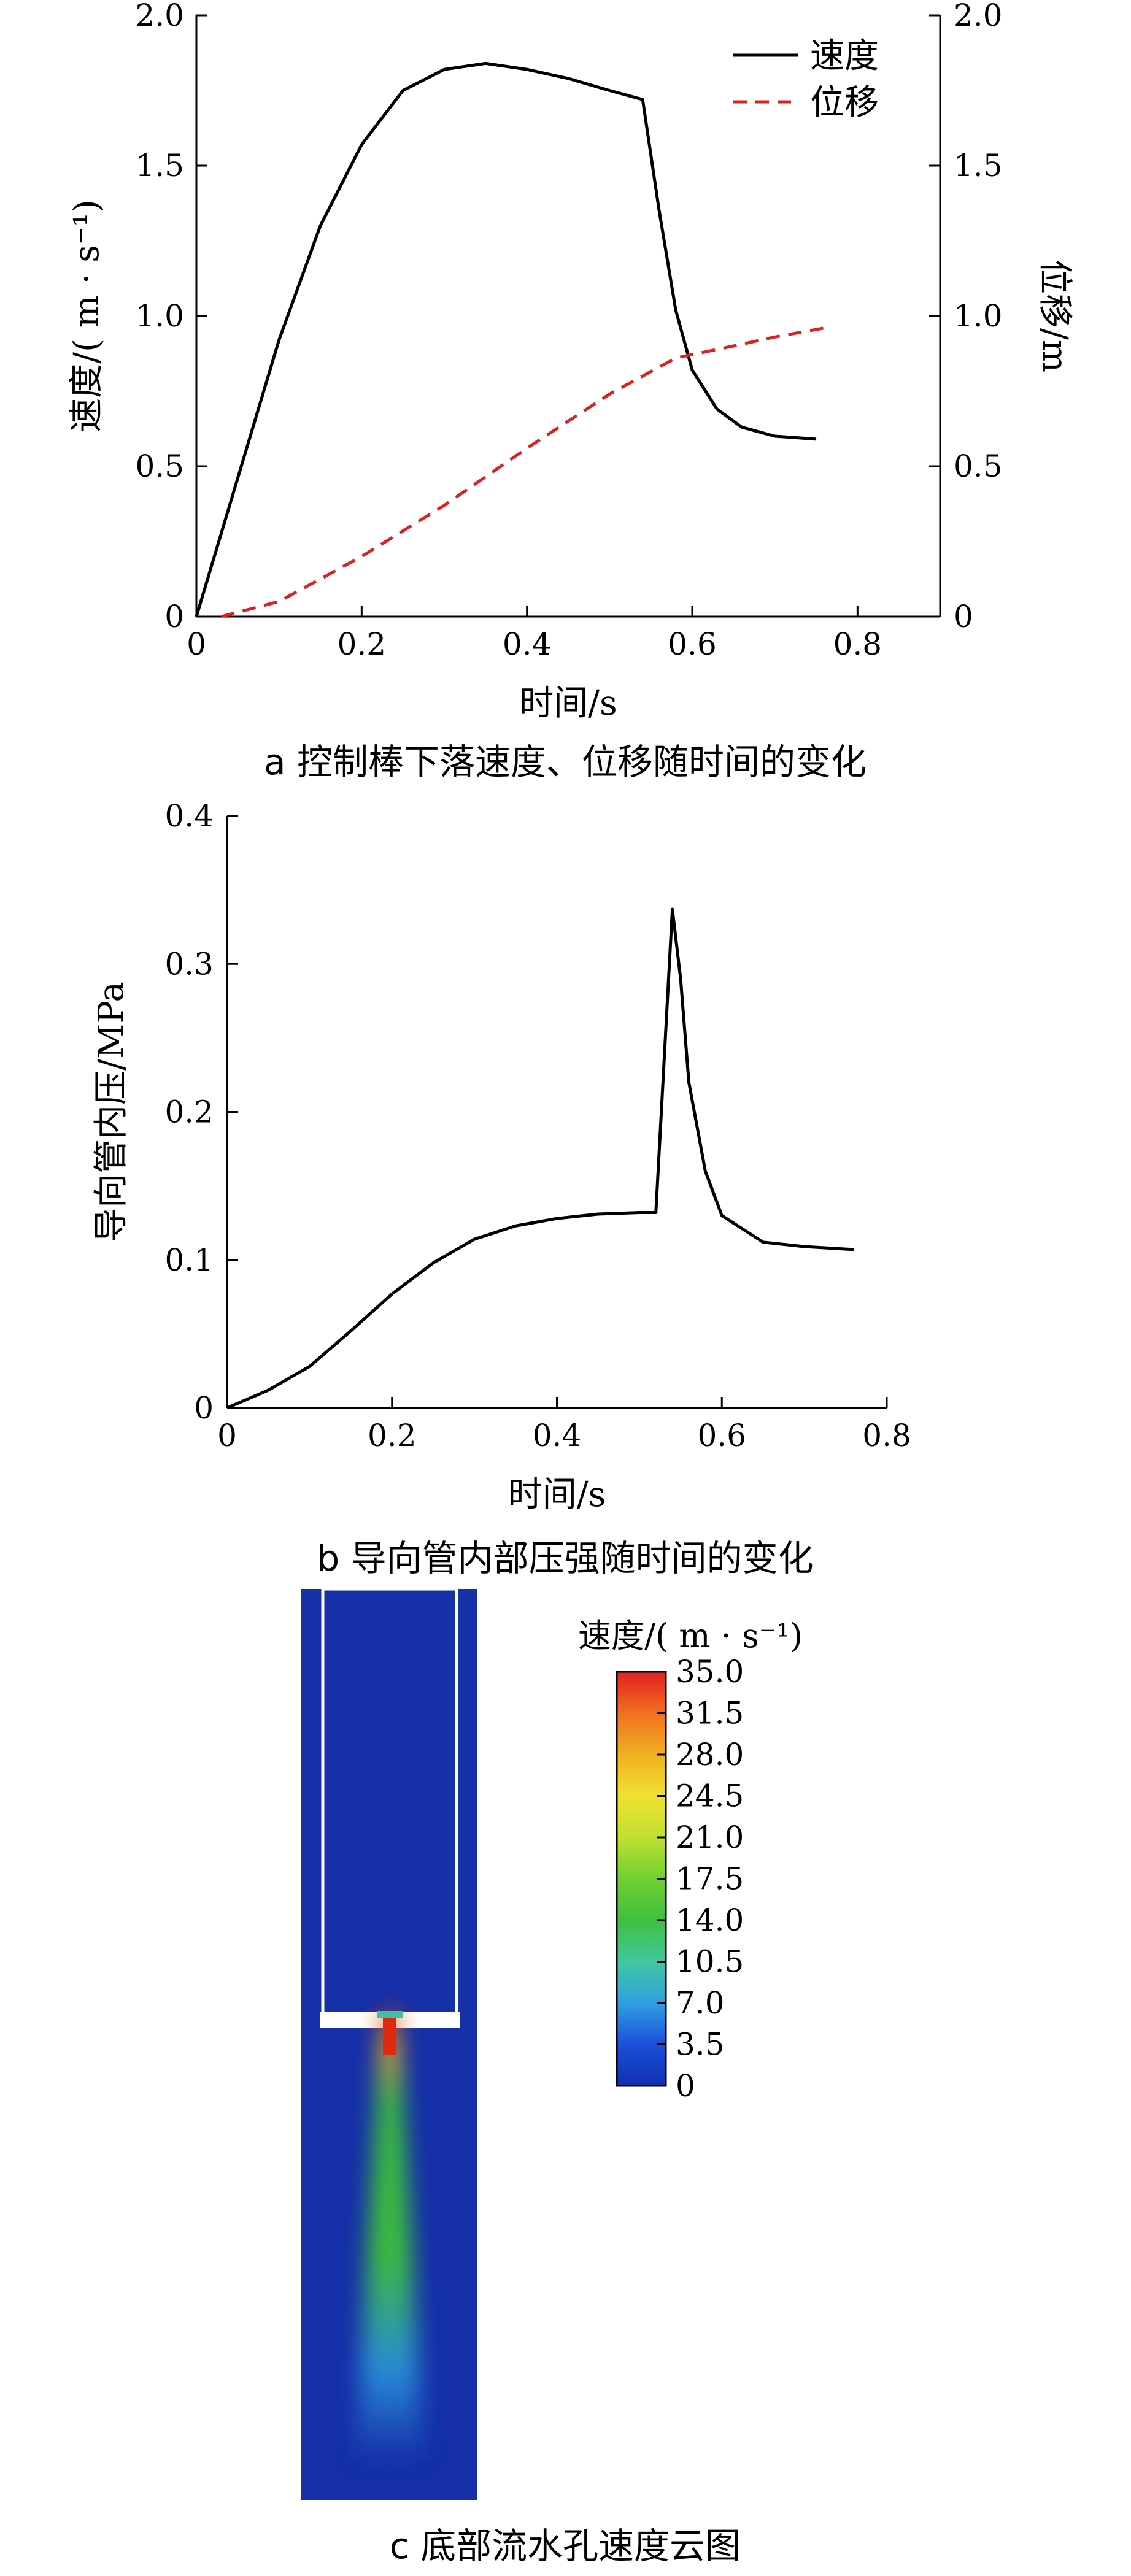  Describe the element at coordinates (1055, 316) in the screenshot. I see `y-right-axis-label: 位移/m` at that location.